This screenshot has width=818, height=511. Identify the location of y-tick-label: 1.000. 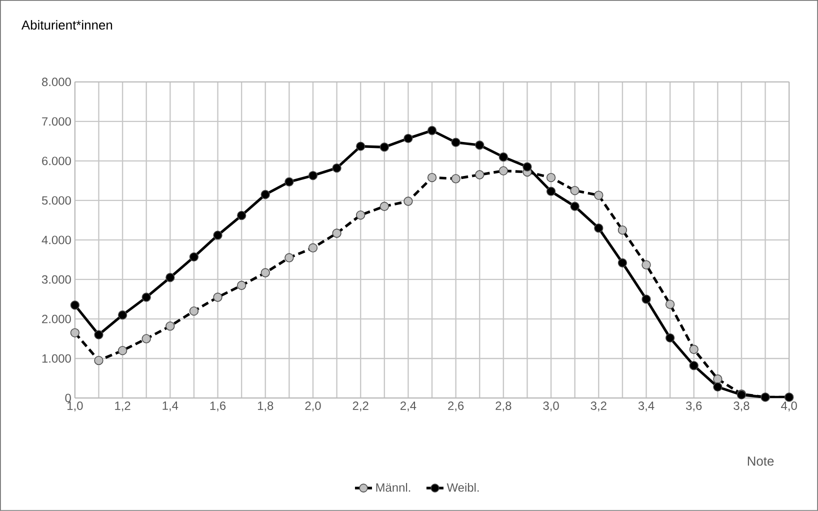
(56, 358).